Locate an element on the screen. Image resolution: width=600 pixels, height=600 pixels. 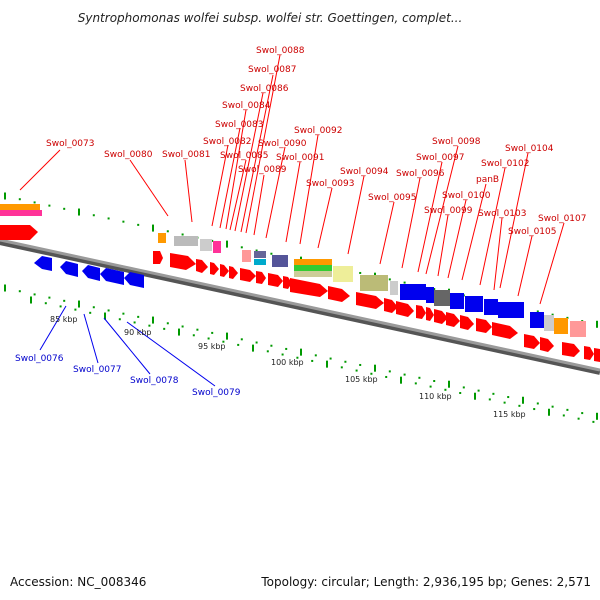
gene-label: panB is located at coordinates (487, 180).